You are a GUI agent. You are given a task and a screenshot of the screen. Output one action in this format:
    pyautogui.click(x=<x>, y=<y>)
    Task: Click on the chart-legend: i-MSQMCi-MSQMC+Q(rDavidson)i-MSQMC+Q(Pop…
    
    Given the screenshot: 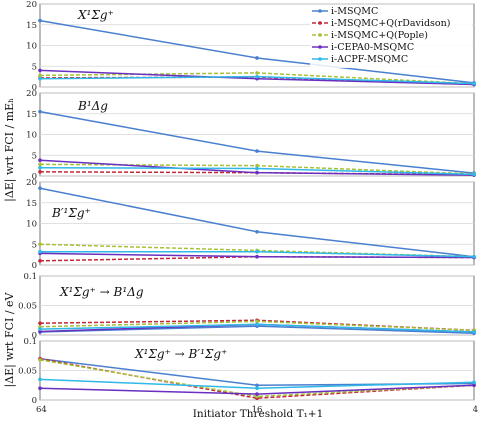 What is the action you would take?
    pyautogui.click(x=391, y=37)
    